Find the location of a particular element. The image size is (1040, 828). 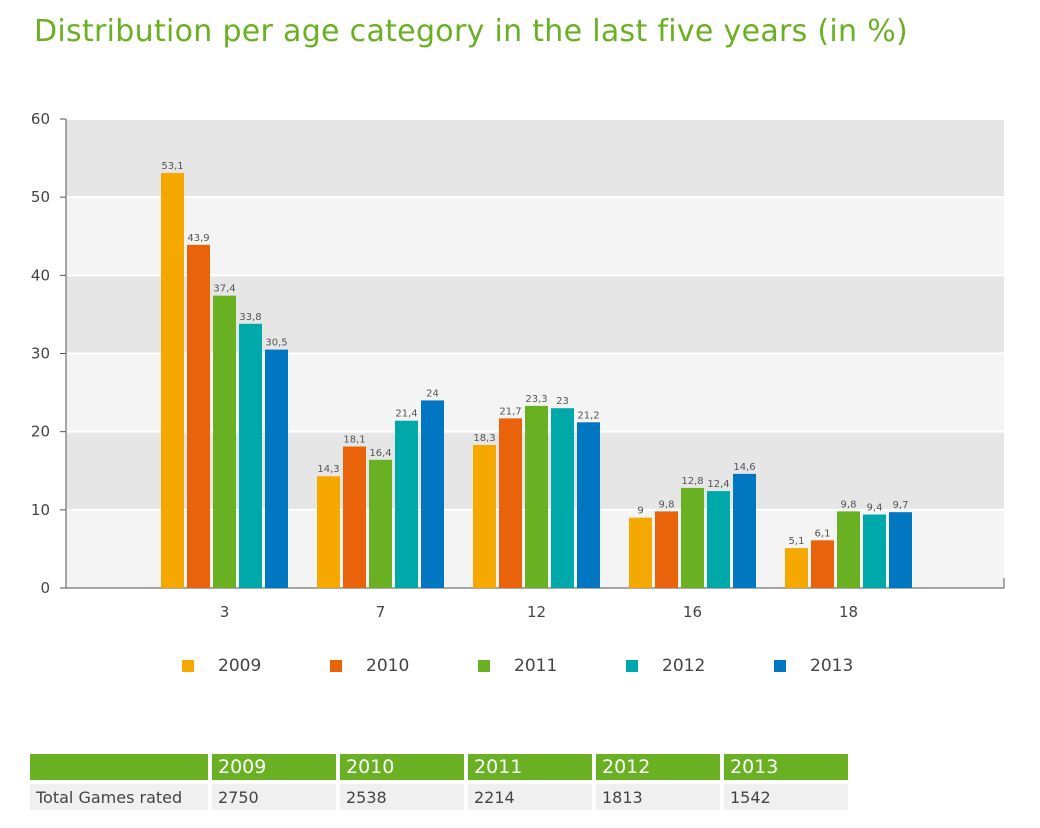

legend-label: 2010 is located at coordinates (388, 666).